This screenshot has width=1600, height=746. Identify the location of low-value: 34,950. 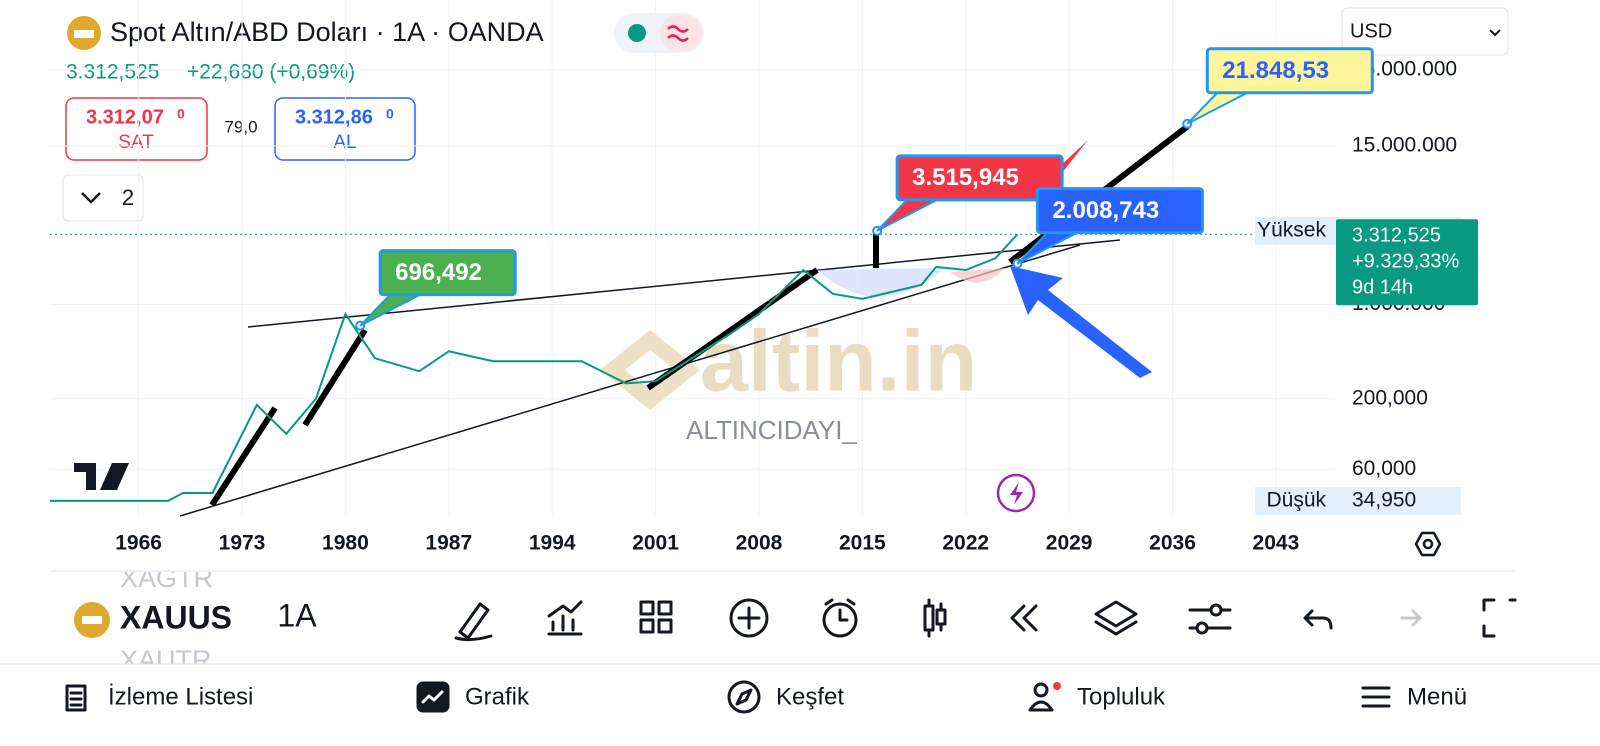
(1384, 500).